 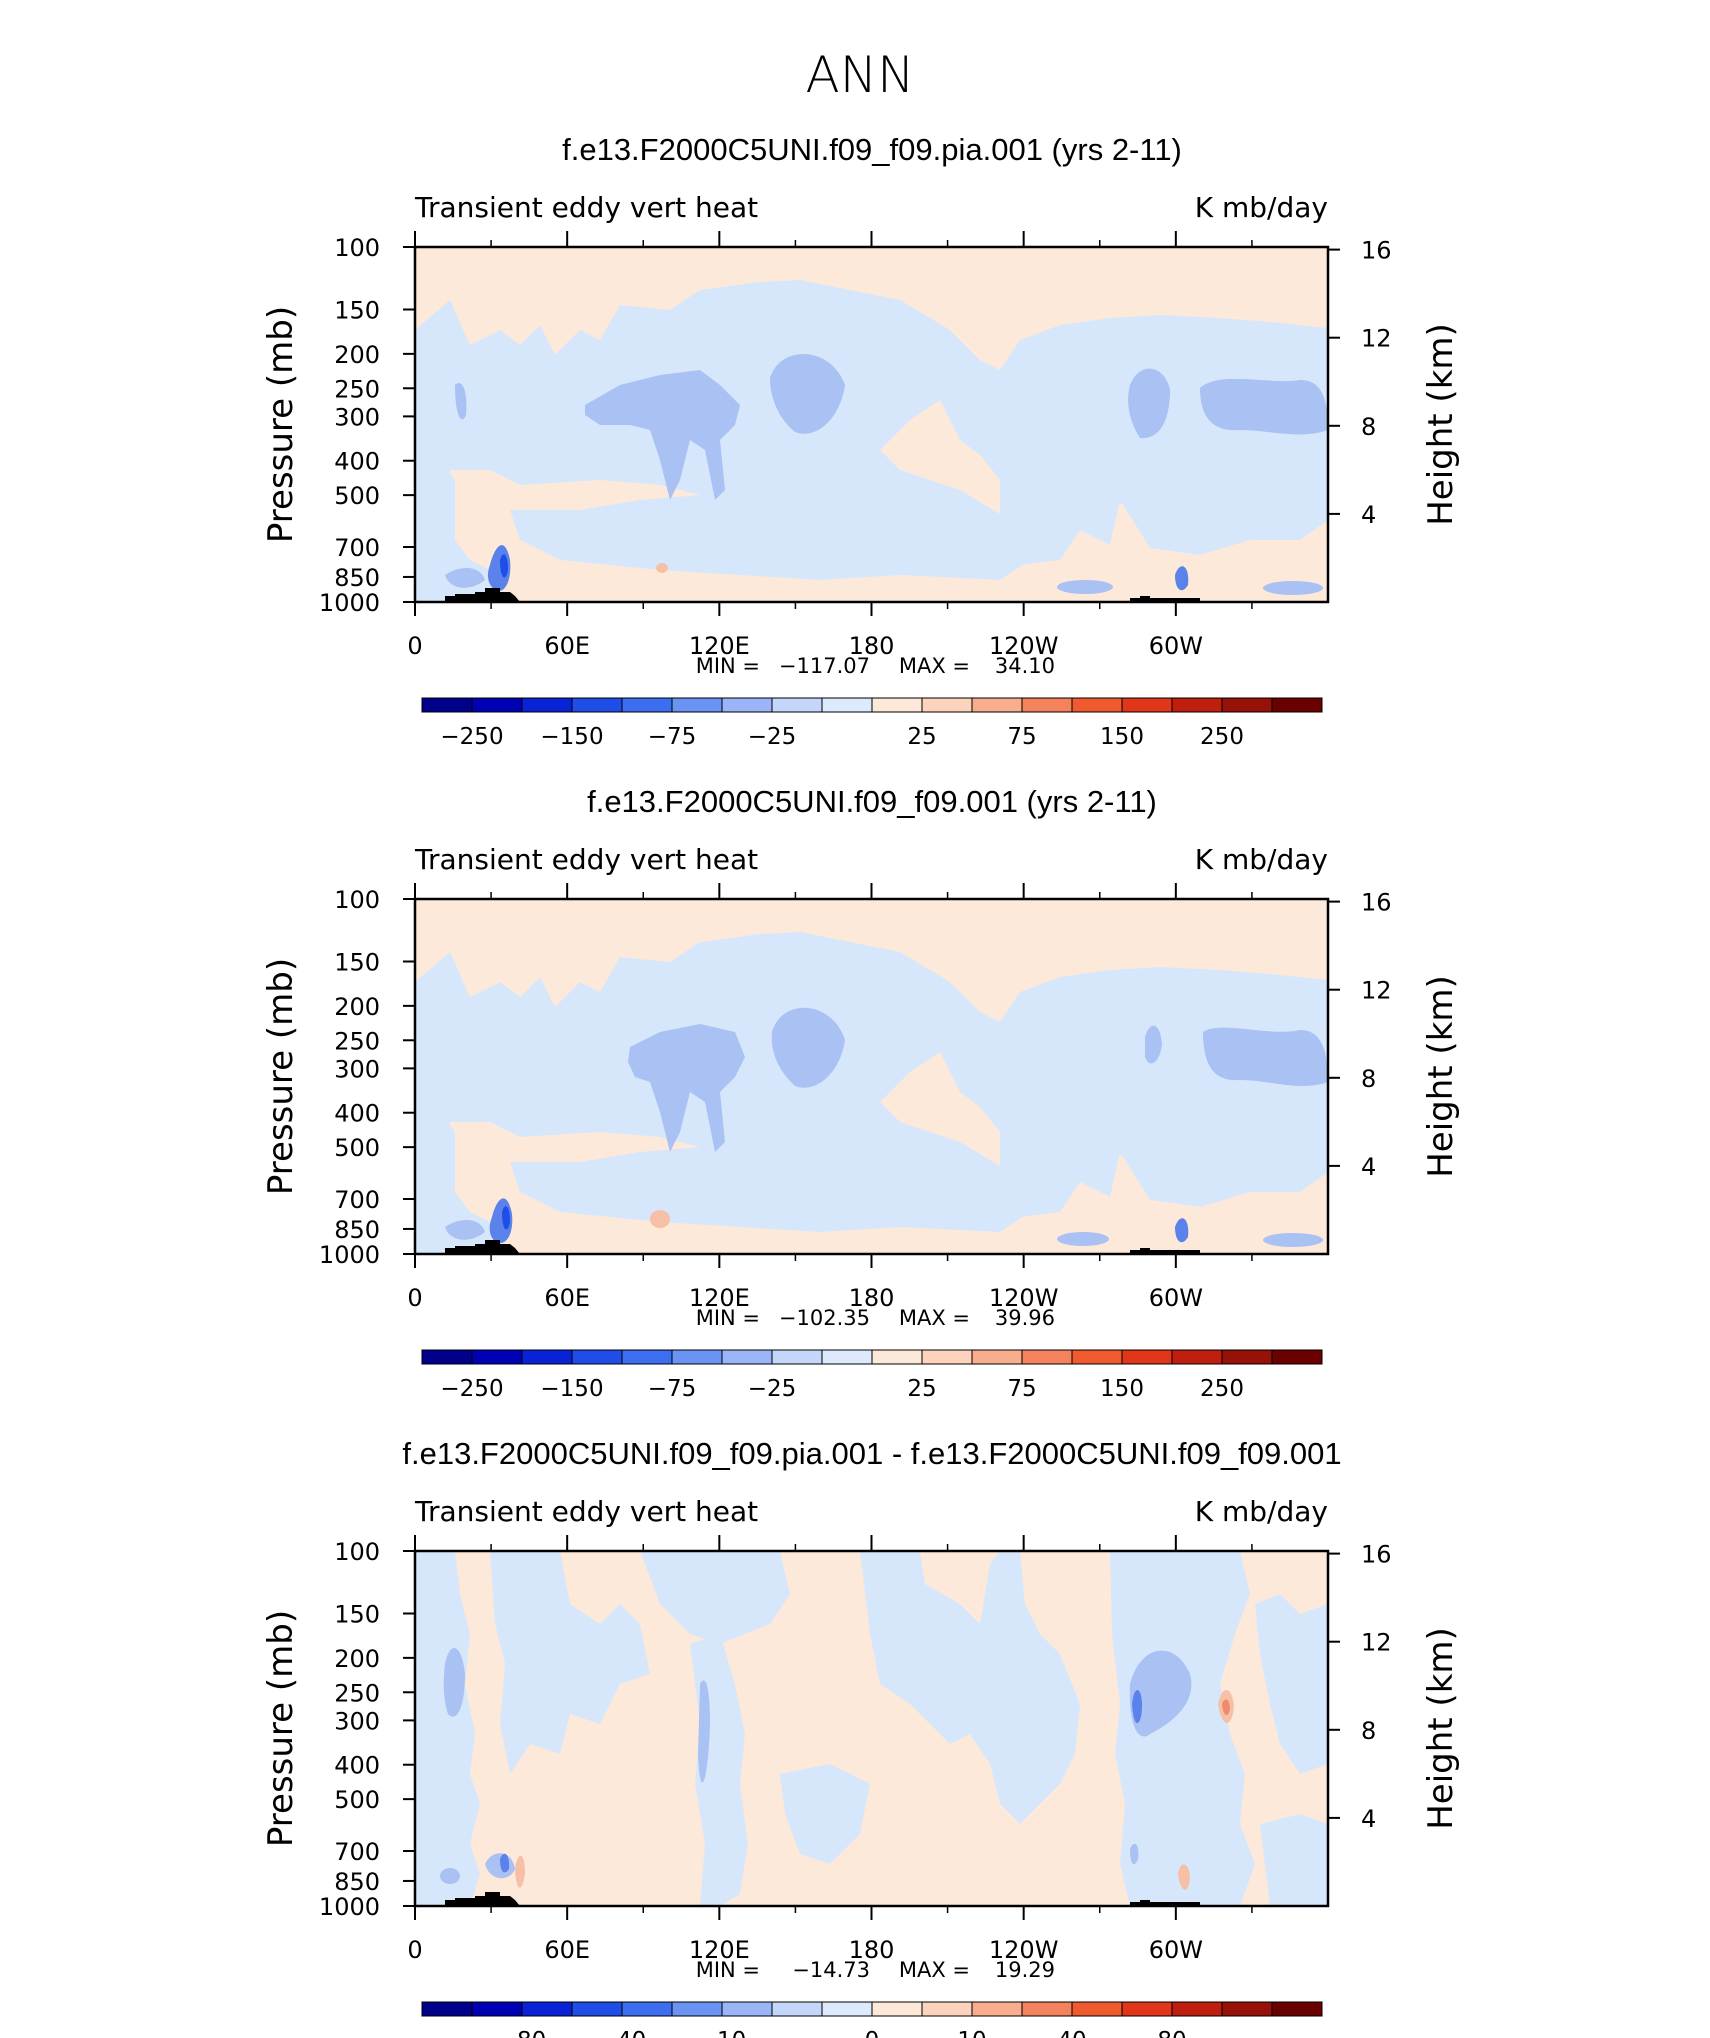 What do you see at coordinates (357, 496) in the screenshot?
I see `panel-1-ytick-label-500: 500` at bounding box center [357, 496].